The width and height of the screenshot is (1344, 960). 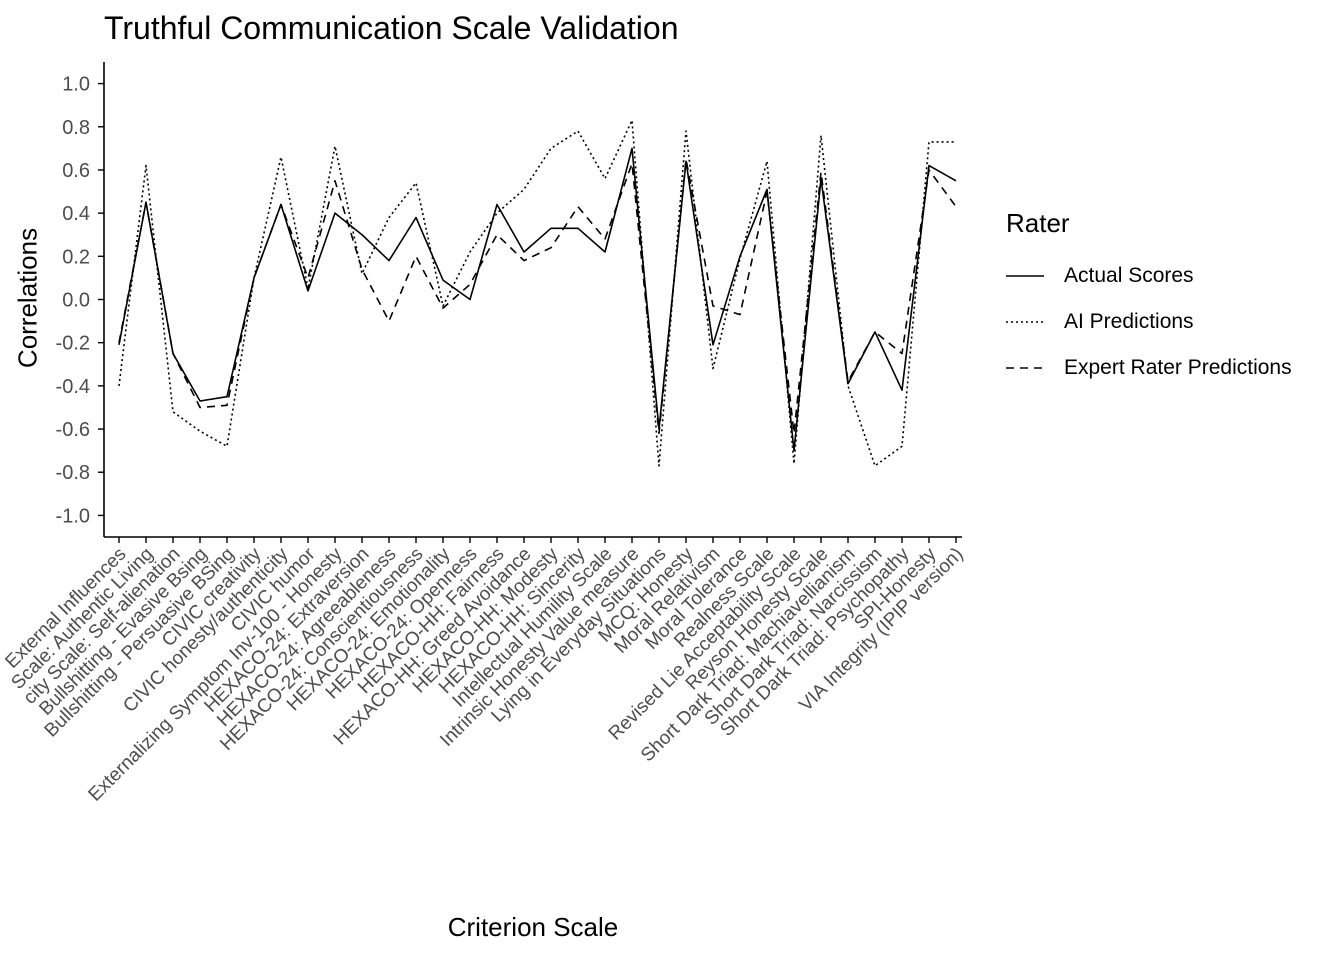 What do you see at coordinates (76, 301) in the screenshot?
I see `y-tick-label: 0.0` at bounding box center [76, 301].